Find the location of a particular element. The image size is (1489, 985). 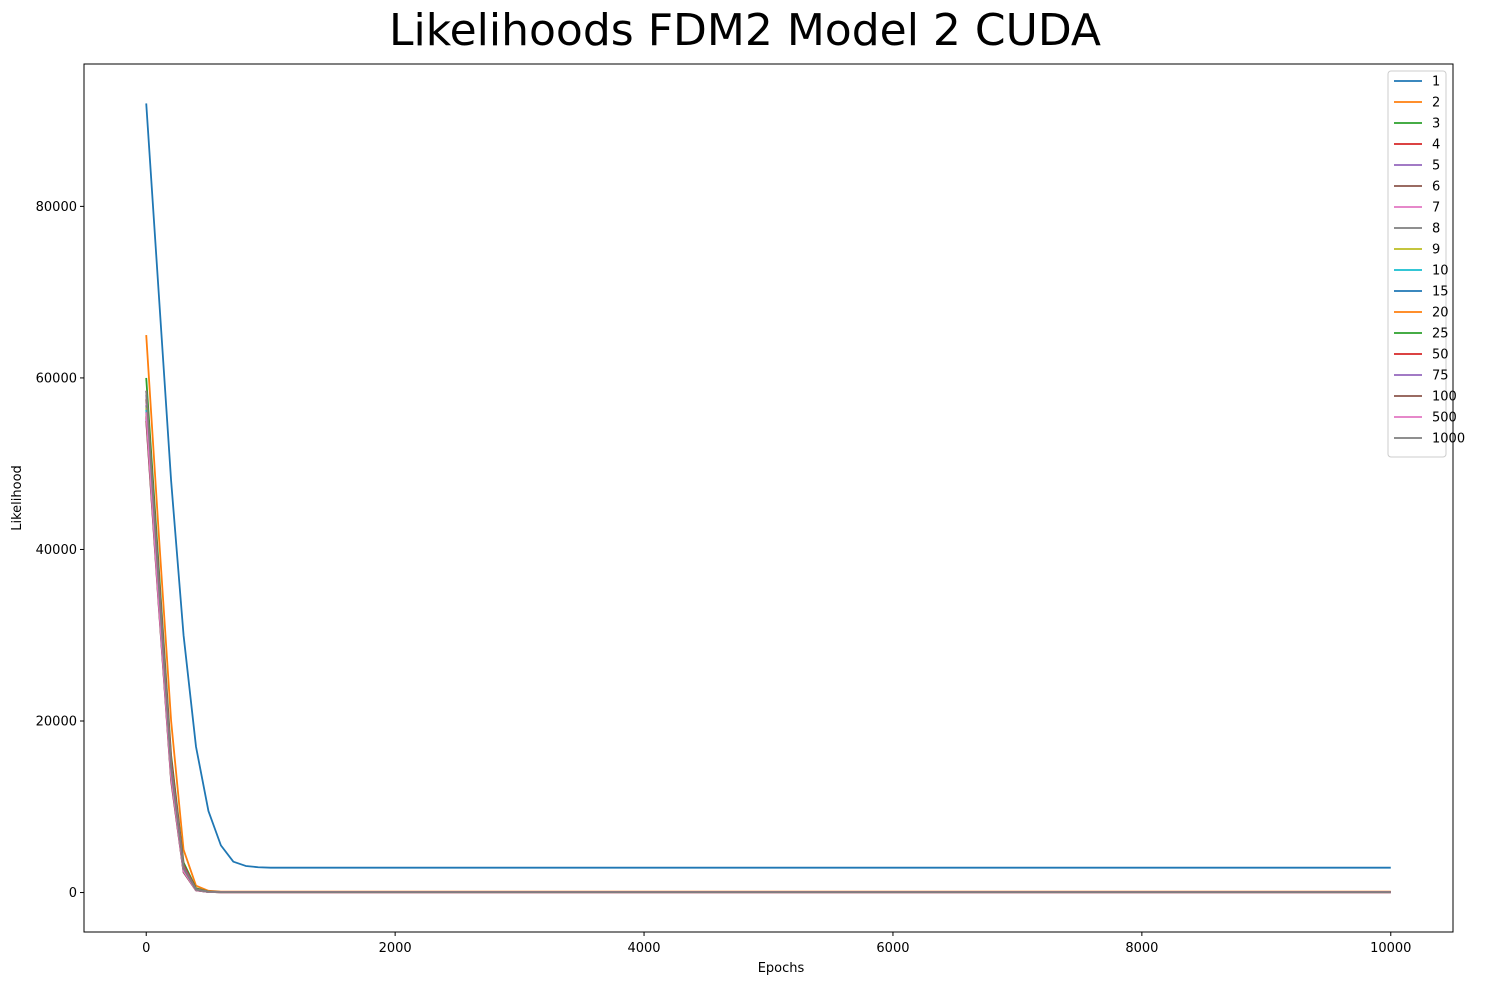

x-tick-label: 10000 is located at coordinates (1390, 948).